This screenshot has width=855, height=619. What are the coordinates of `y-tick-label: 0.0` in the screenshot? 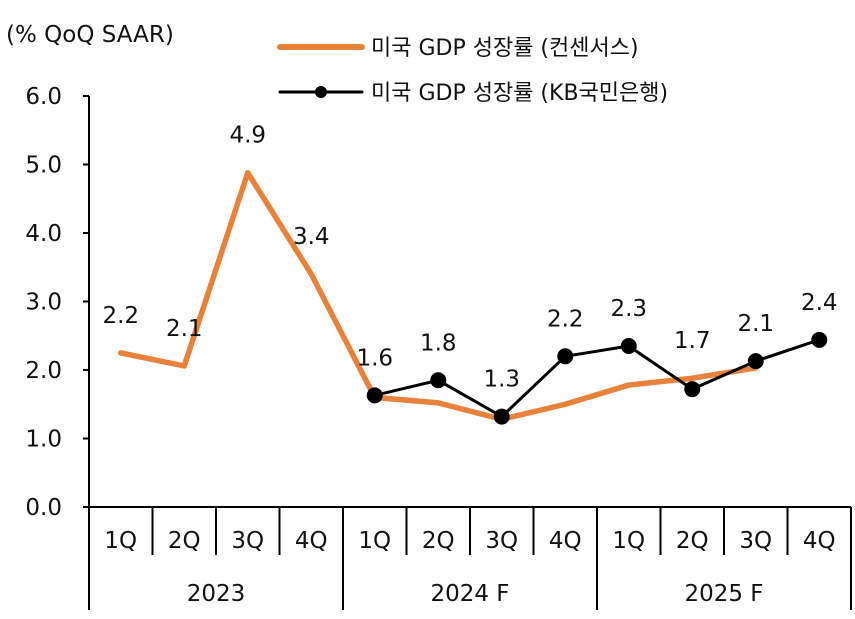 It's located at (43, 508).